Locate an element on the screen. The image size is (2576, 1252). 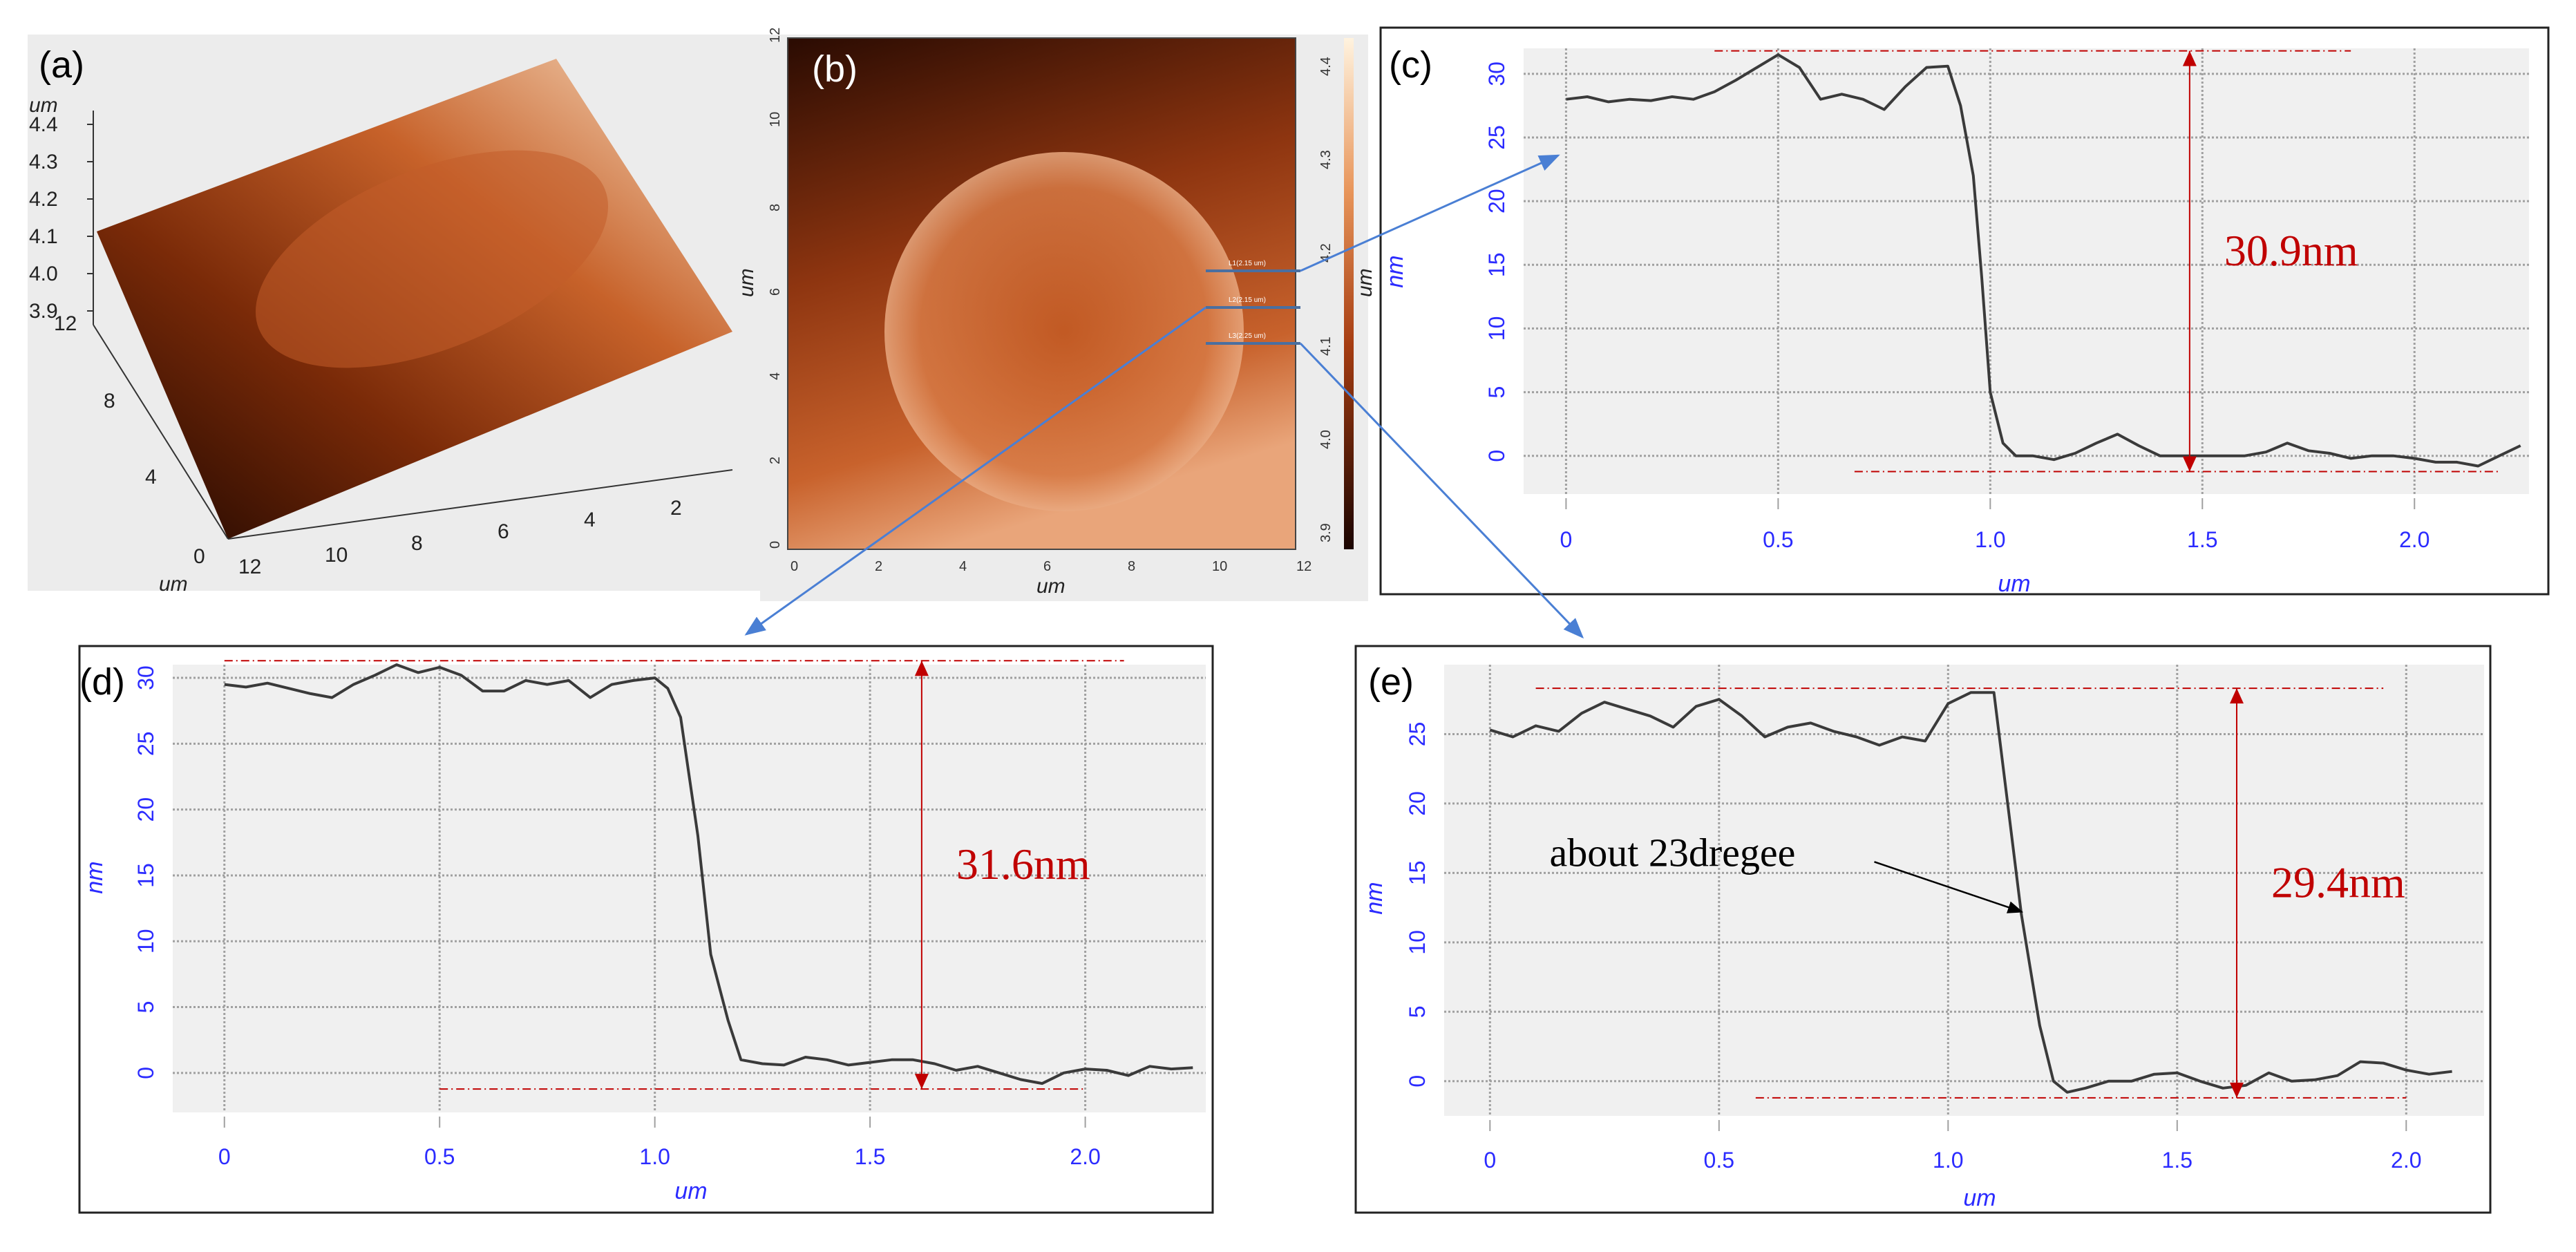
panel-a-z-tick: 3.9 is located at coordinates (43, 311).